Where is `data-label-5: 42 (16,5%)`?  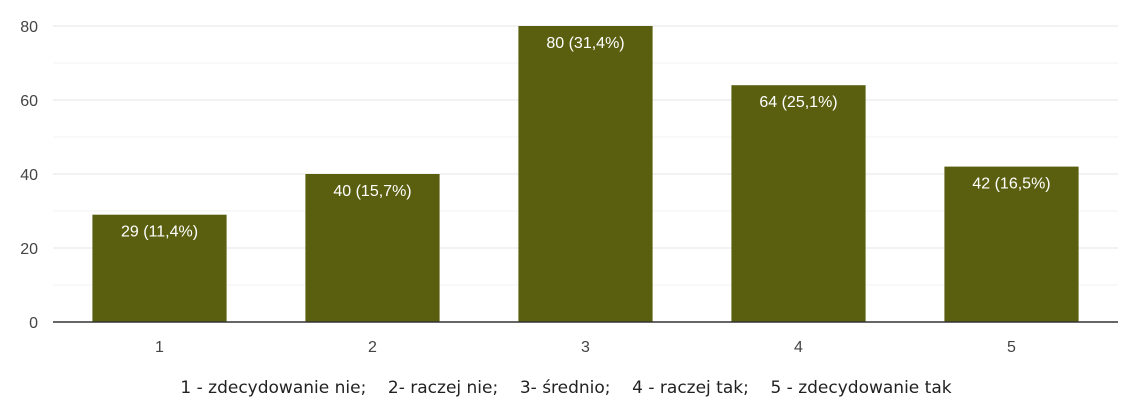
data-label-5: 42 (16,5%) is located at coordinates (1011, 184).